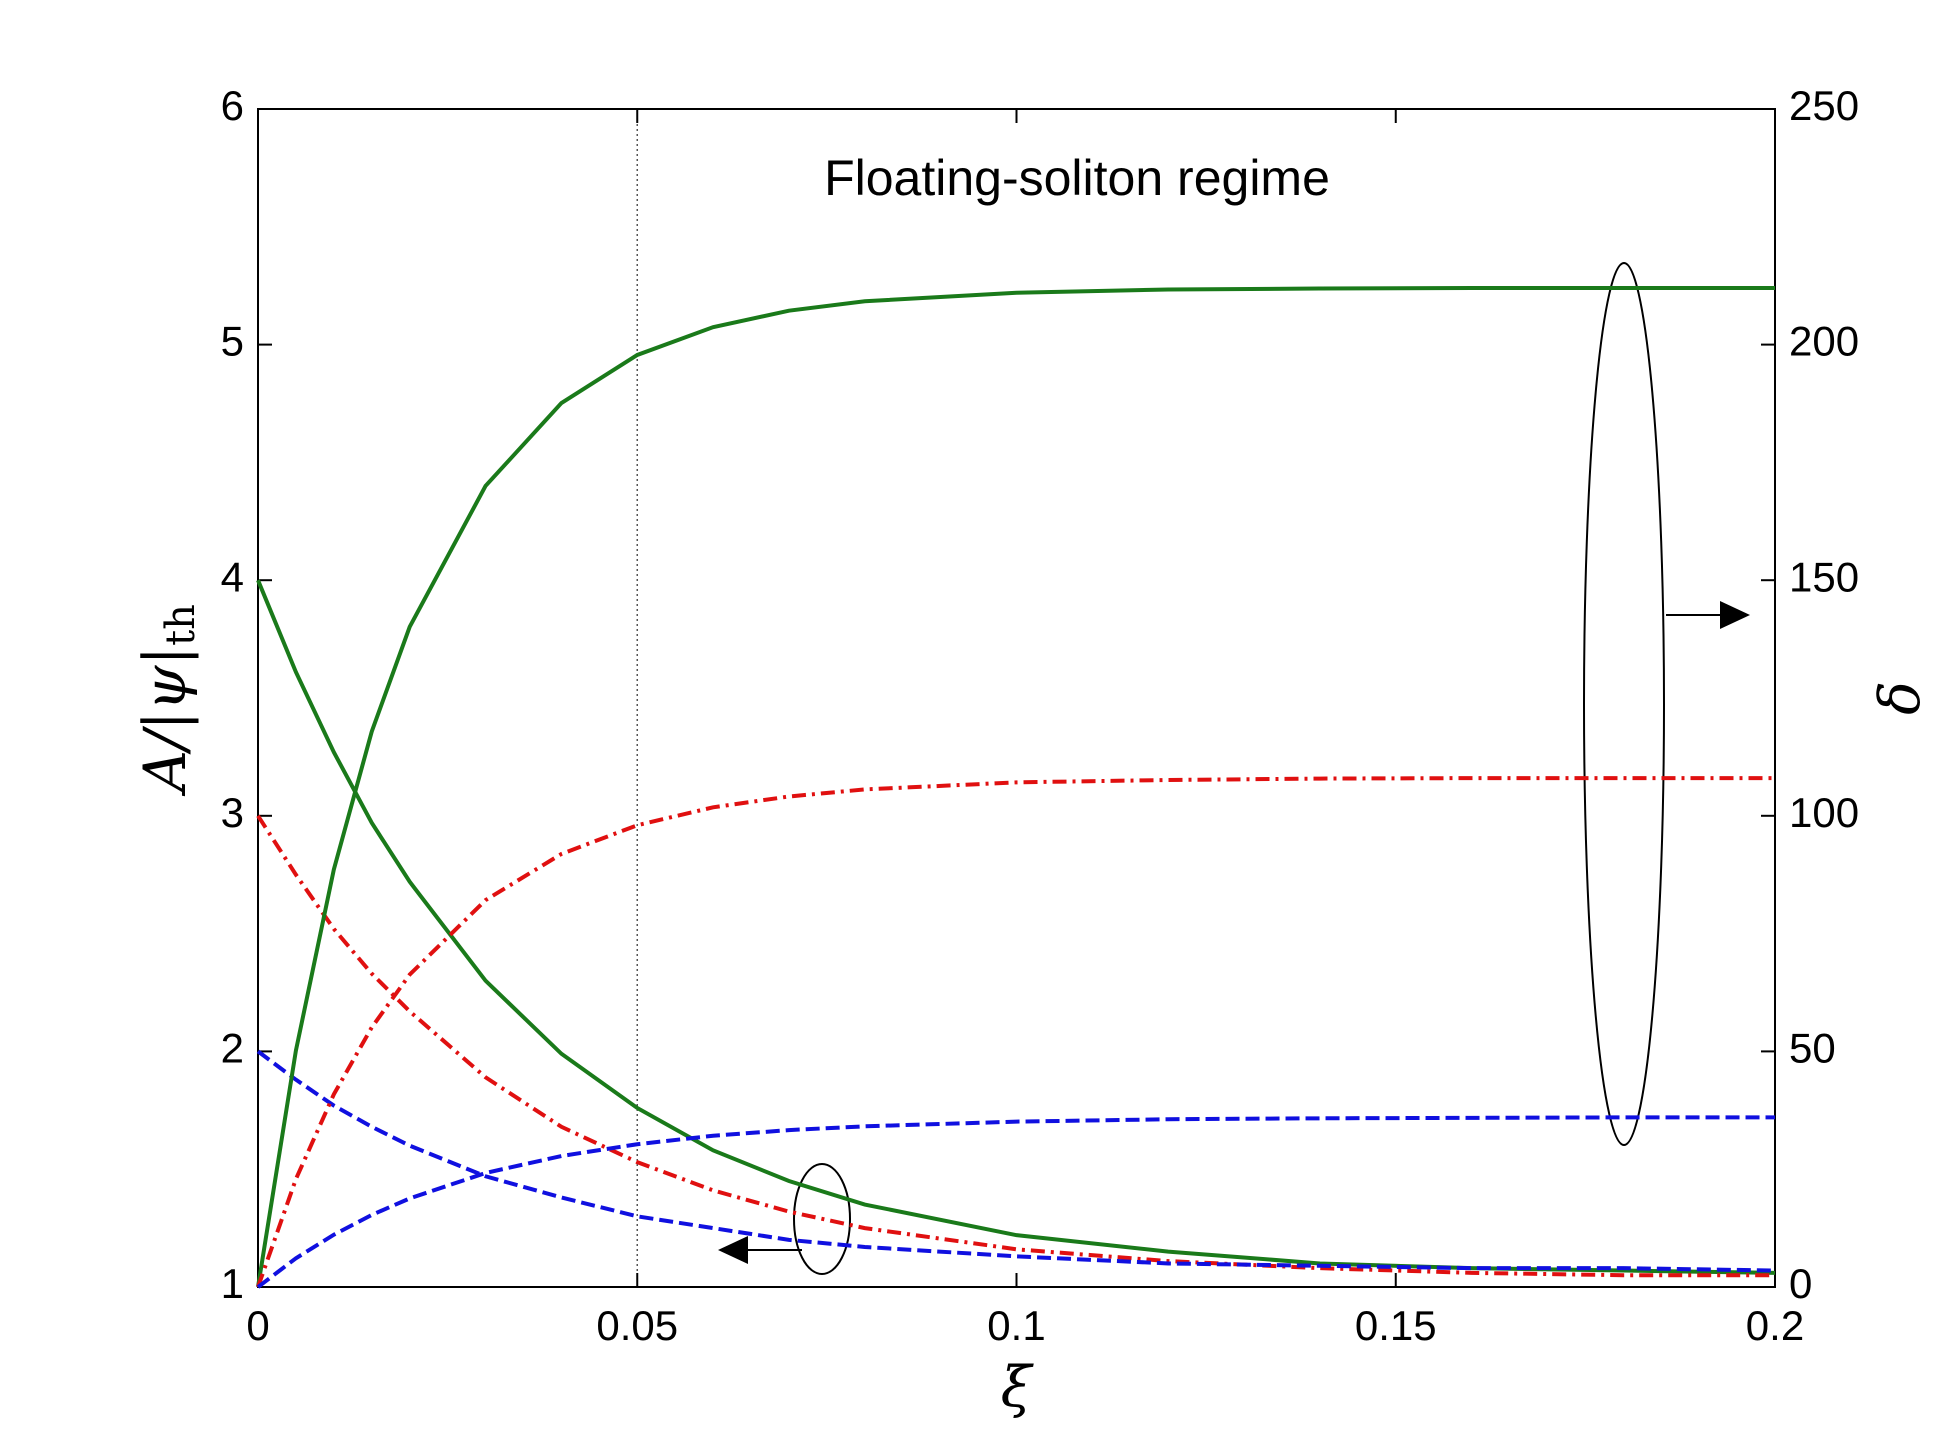 This screenshot has height=1435, width=1938. I want to click on y-tick-label: 1, so click(232, 1283).